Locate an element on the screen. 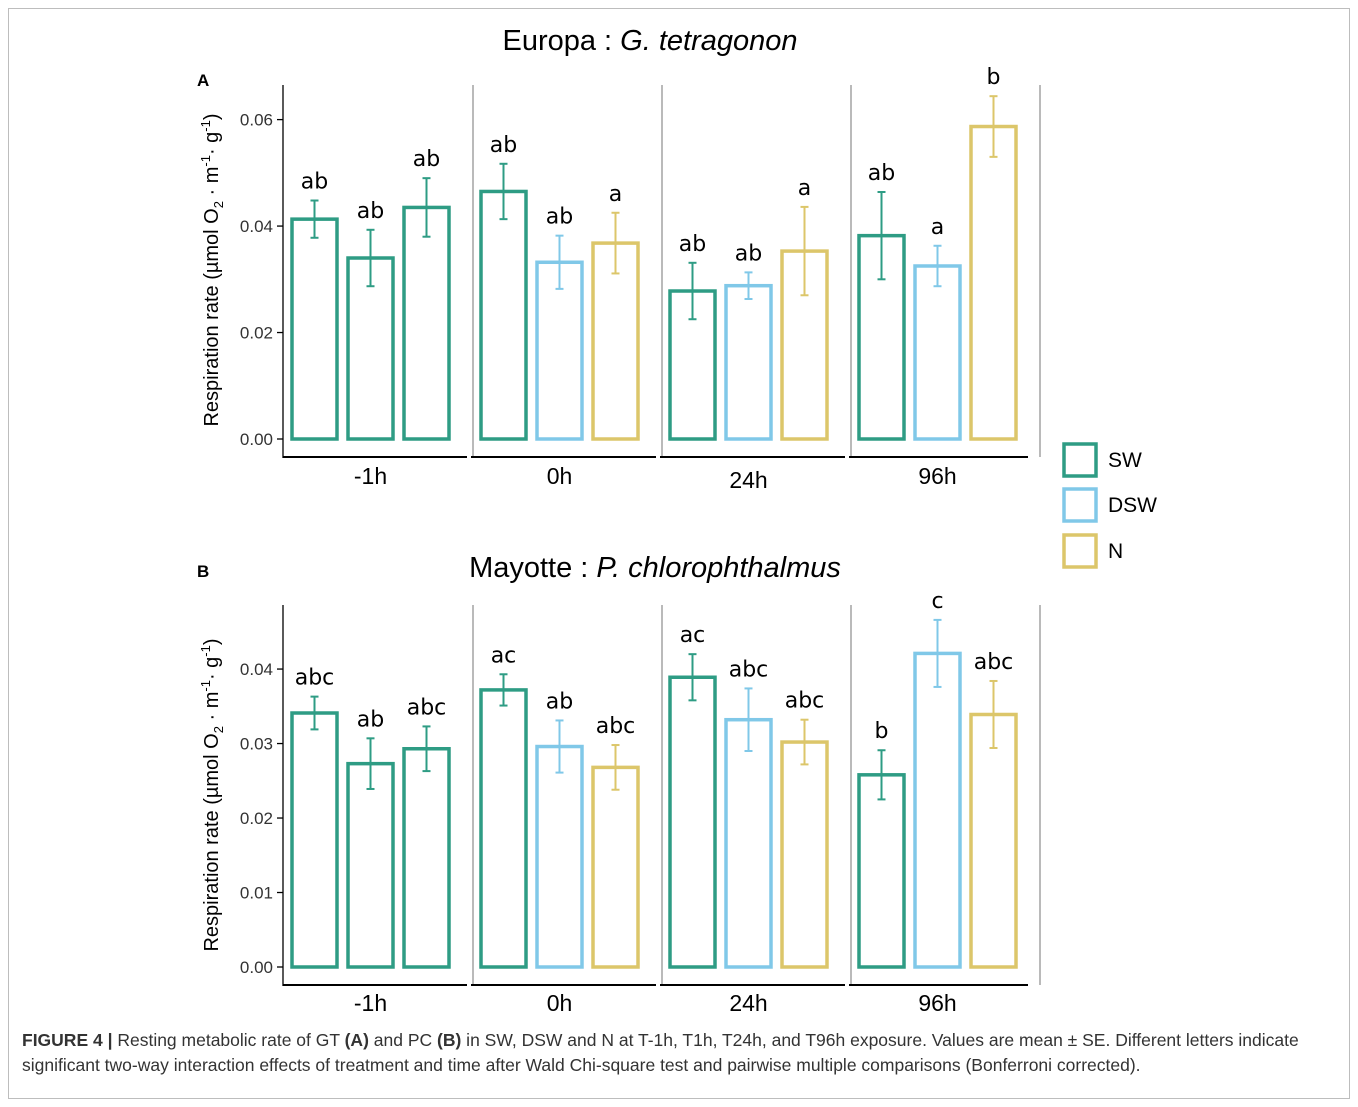 The image size is (1358, 1107). panel-b-ytick-label: 0.00 is located at coordinates (256, 967).